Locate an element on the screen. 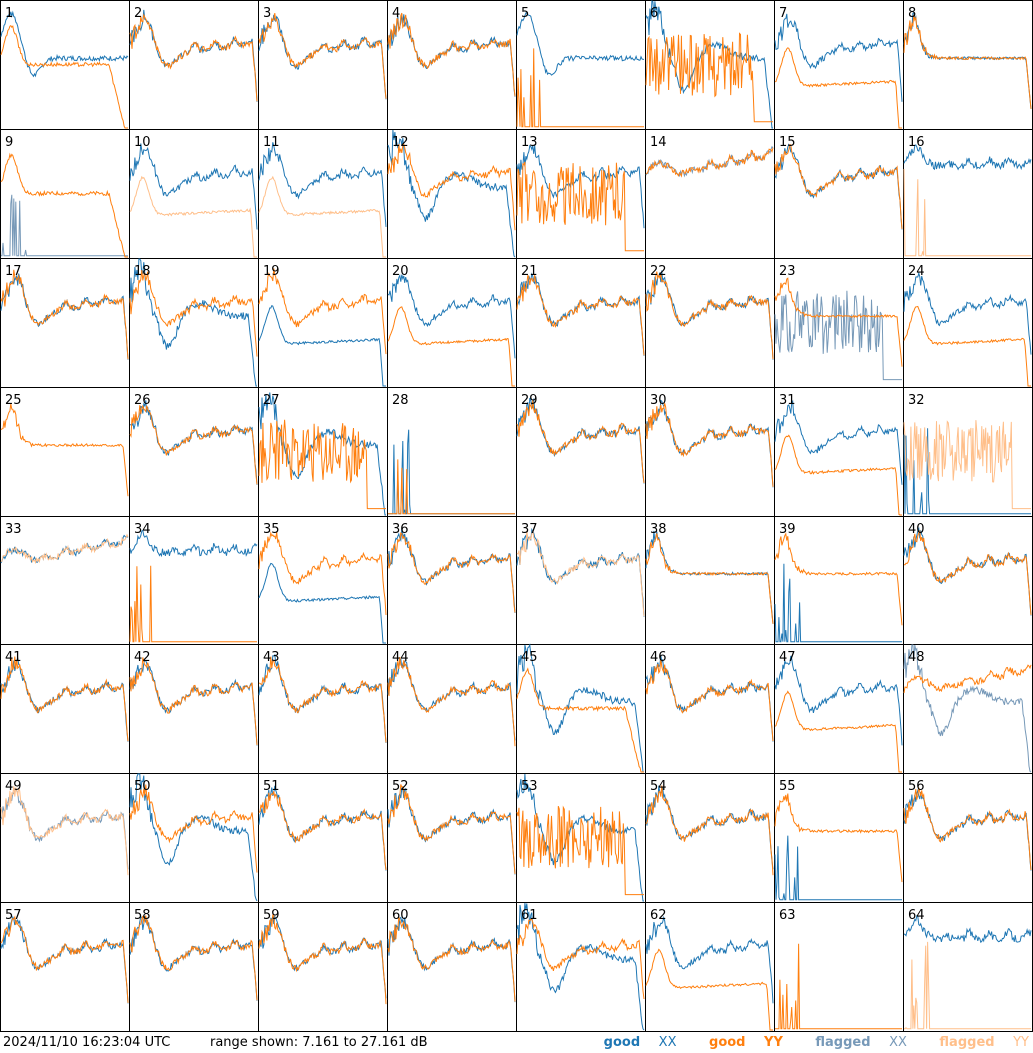 This screenshot has height=1053, width=1033. tile-29-yy-series is located at coordinates (580, 441).